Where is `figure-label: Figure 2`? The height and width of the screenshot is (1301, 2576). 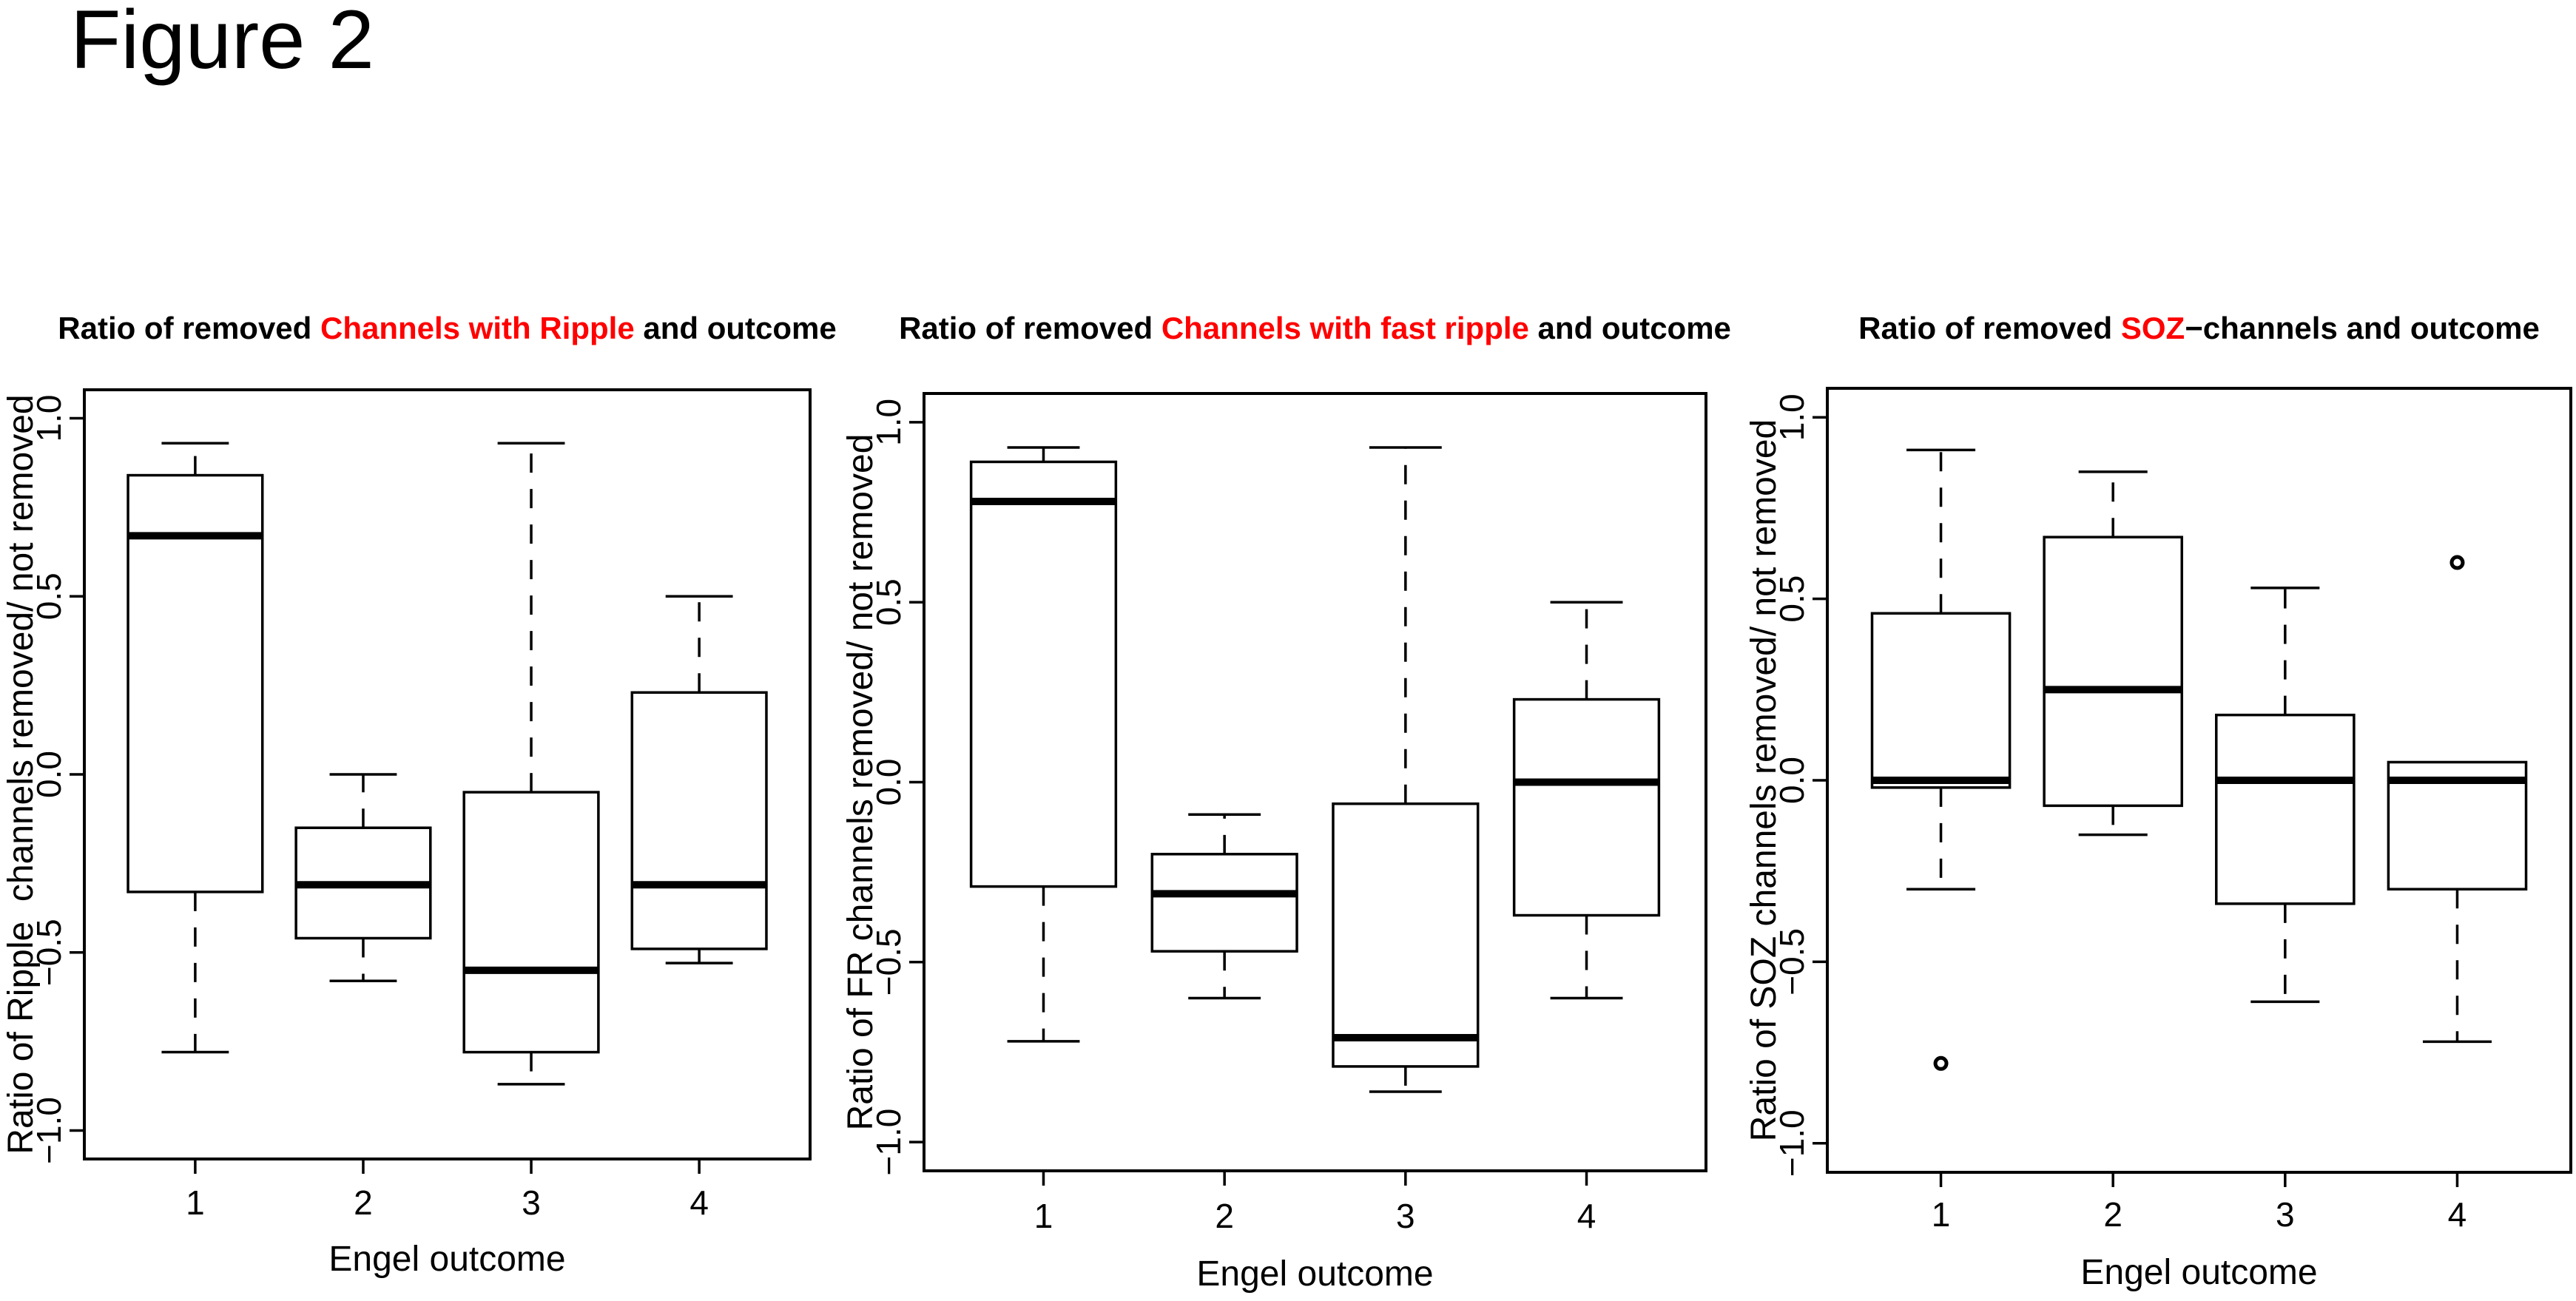 figure-label: Figure 2 is located at coordinates (222, 43).